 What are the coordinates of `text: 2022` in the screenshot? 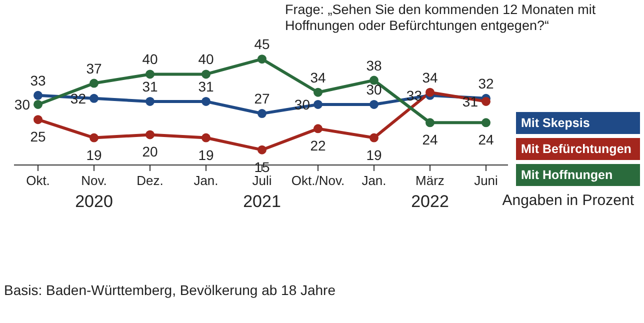 It's located at (430, 201).